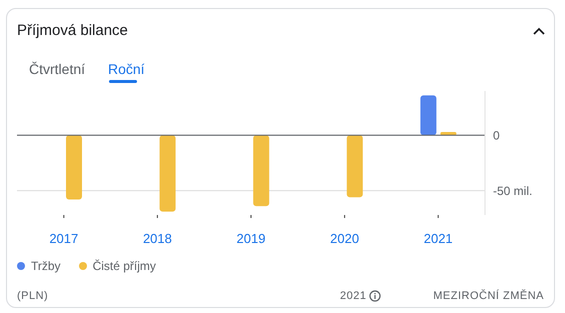  I want to click on y-tick-label: 0, so click(496, 135).